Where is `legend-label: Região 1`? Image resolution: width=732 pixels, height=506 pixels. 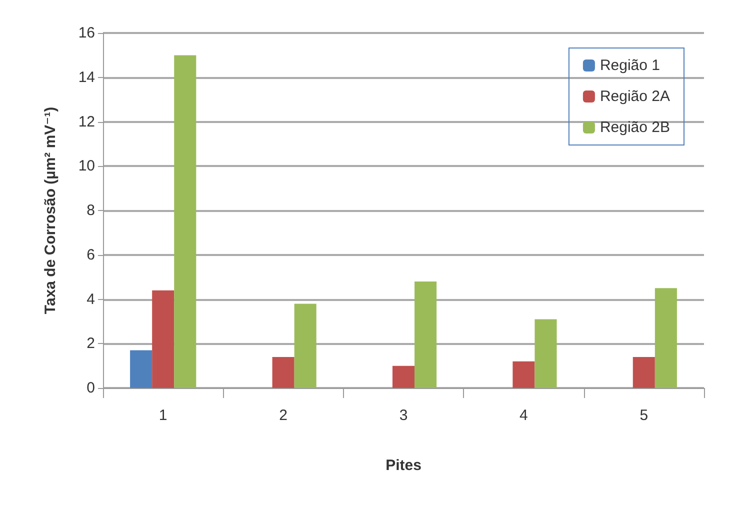
legend-label: Região 1 is located at coordinates (630, 65).